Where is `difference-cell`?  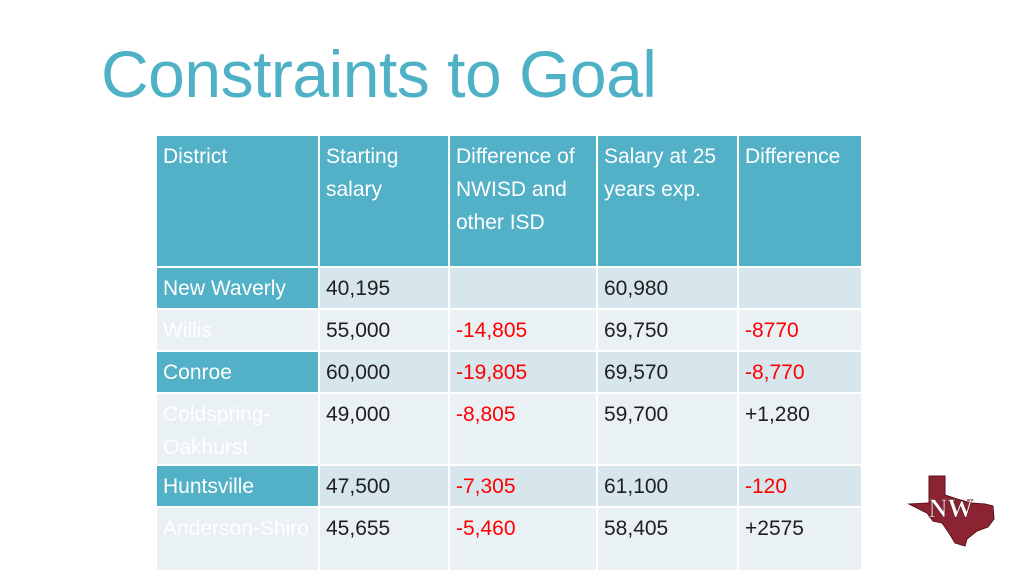
difference-cell is located at coordinates (800, 288).